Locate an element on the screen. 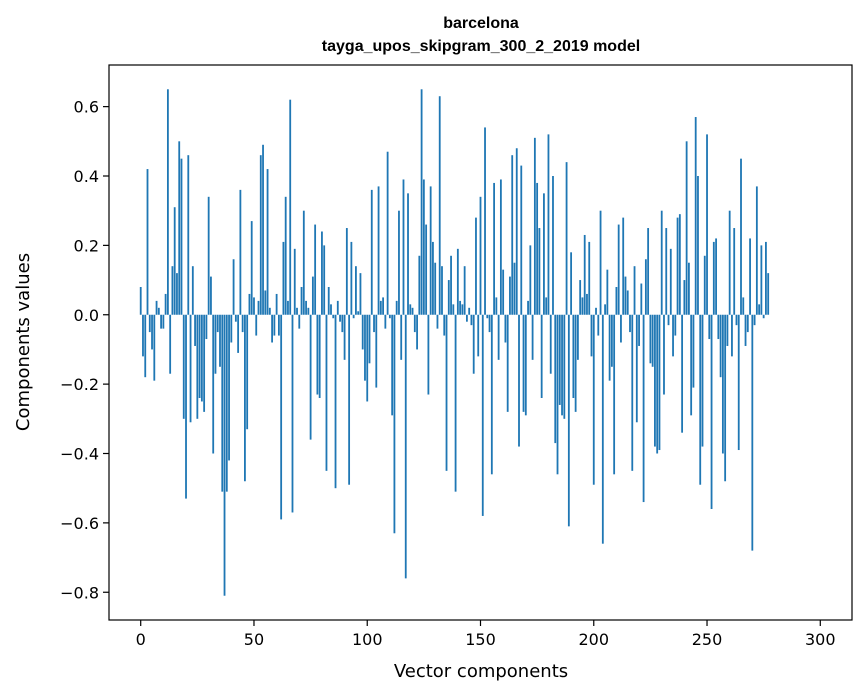 The width and height of the screenshot is (867, 696). x-tick-label: 250 is located at coordinates (707, 639).